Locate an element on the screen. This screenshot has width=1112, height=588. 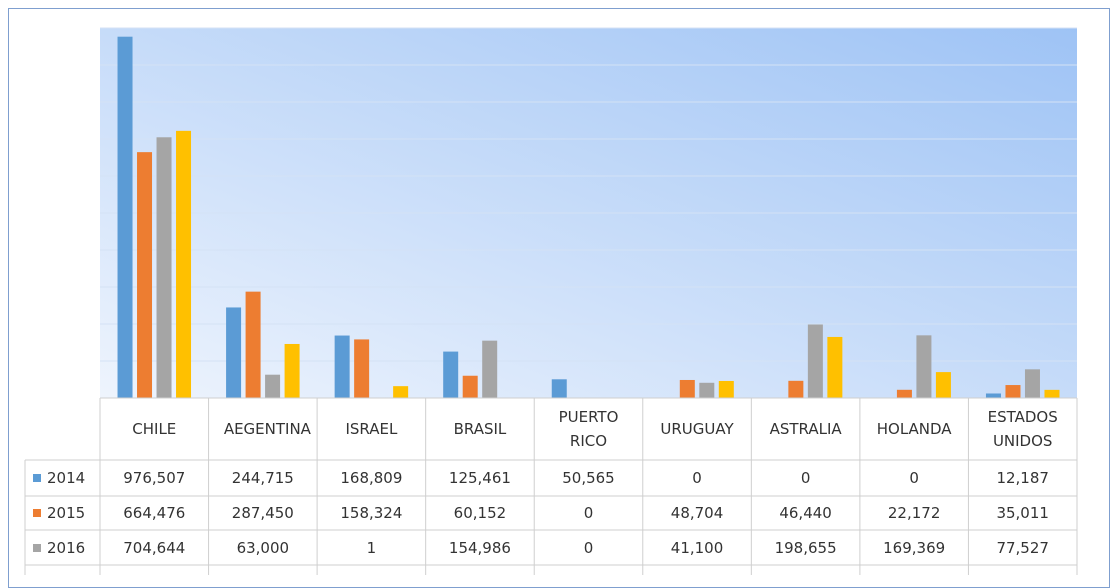
category-label: ESTADOS UNIDOS is located at coordinates (1022, 429).